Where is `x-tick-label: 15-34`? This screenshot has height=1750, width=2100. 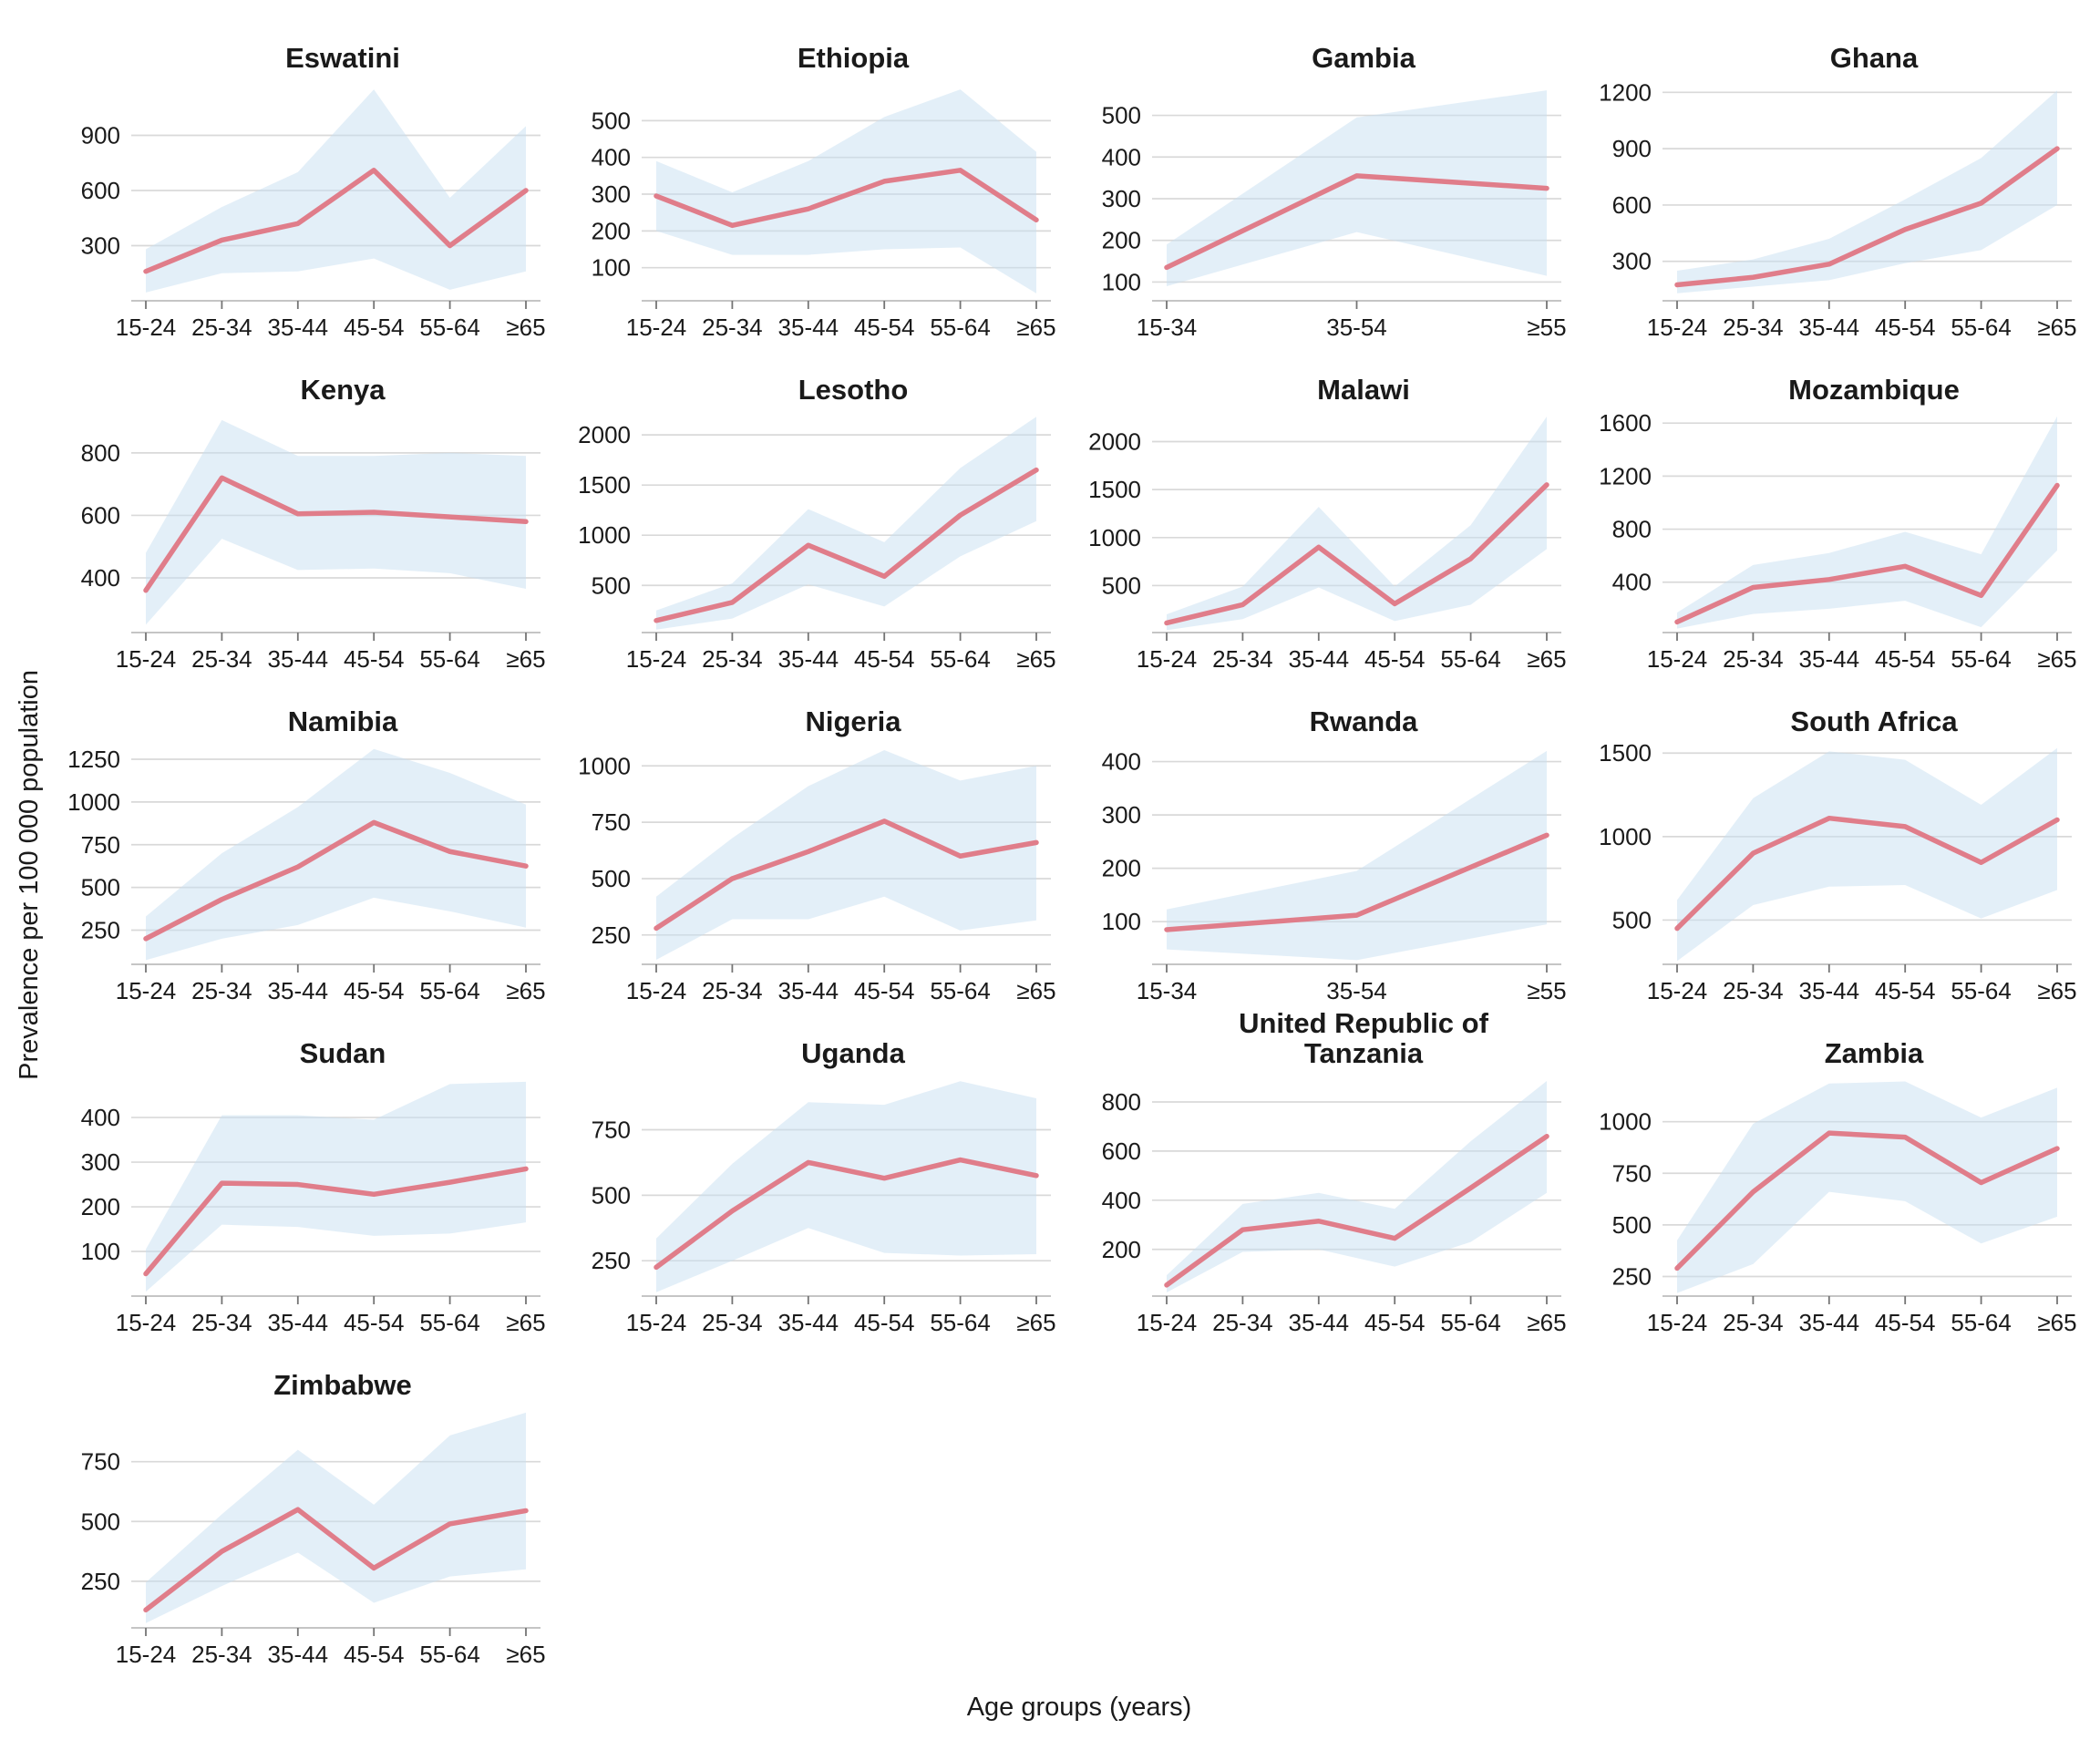
x-tick-label: 15-34 is located at coordinates (1168, 328).